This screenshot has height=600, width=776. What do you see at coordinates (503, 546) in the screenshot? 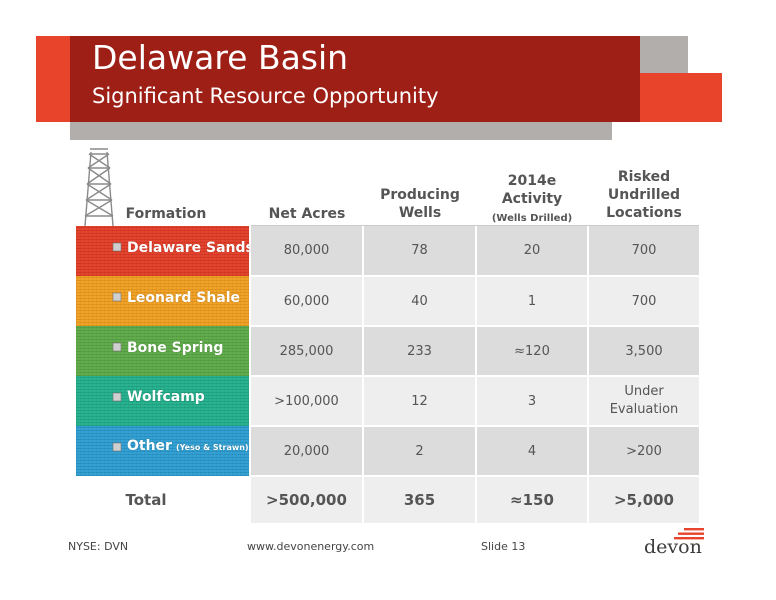
I see `footer-slide-number: Slide 13` at bounding box center [503, 546].